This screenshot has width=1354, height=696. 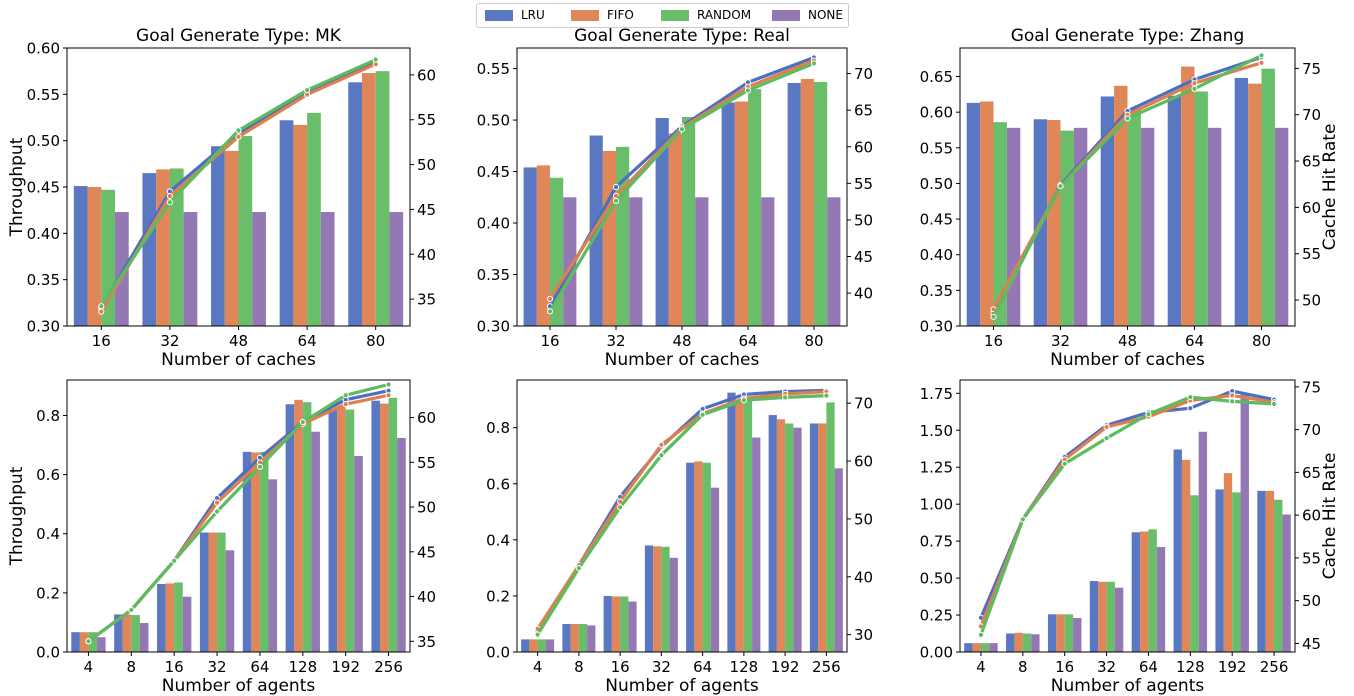 What do you see at coordinates (533, 15) in the screenshot?
I see `legend-label-lru: LRU` at bounding box center [533, 15].